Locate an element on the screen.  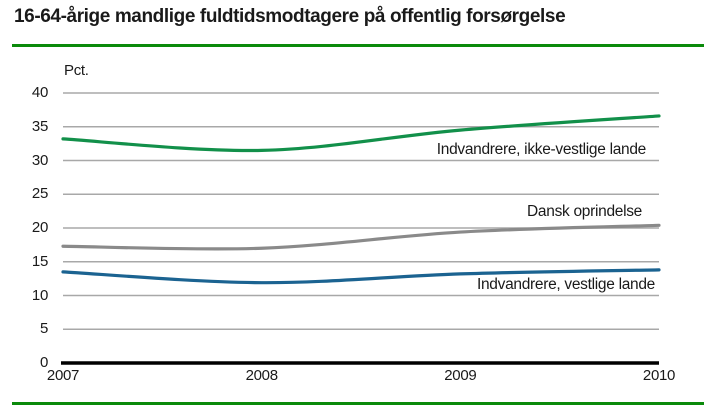
title-separator-rule is located at coordinates (358, 45).